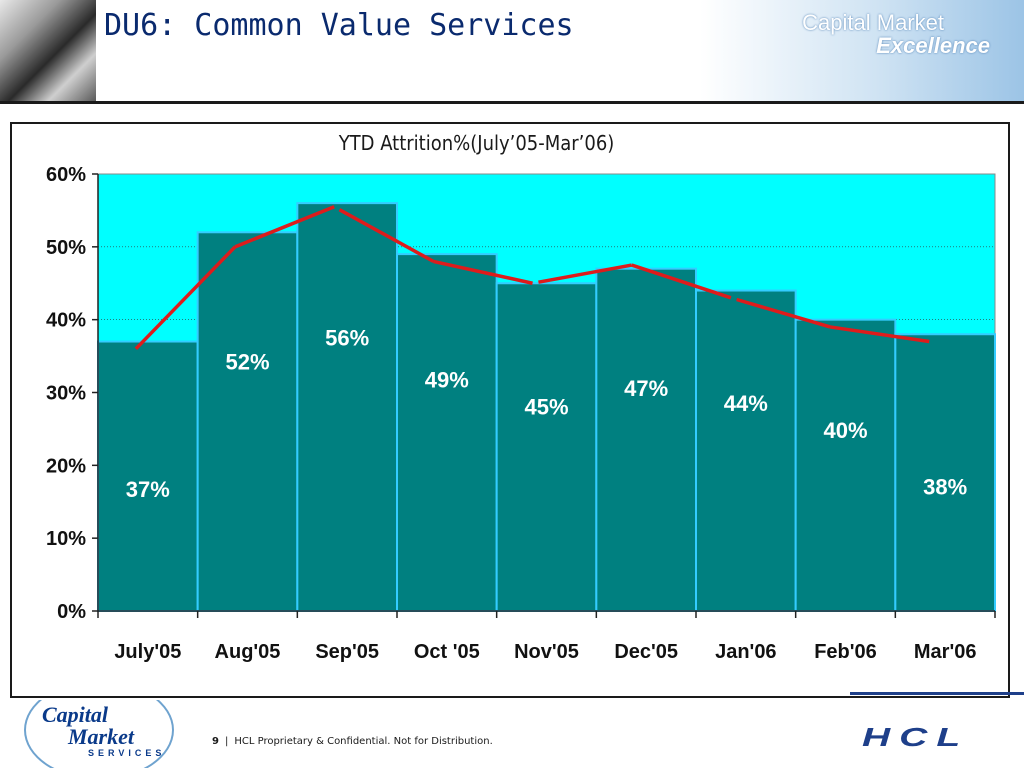  What do you see at coordinates (147, 652) in the screenshot?
I see `x-tick-label-1: July'05` at bounding box center [147, 652].